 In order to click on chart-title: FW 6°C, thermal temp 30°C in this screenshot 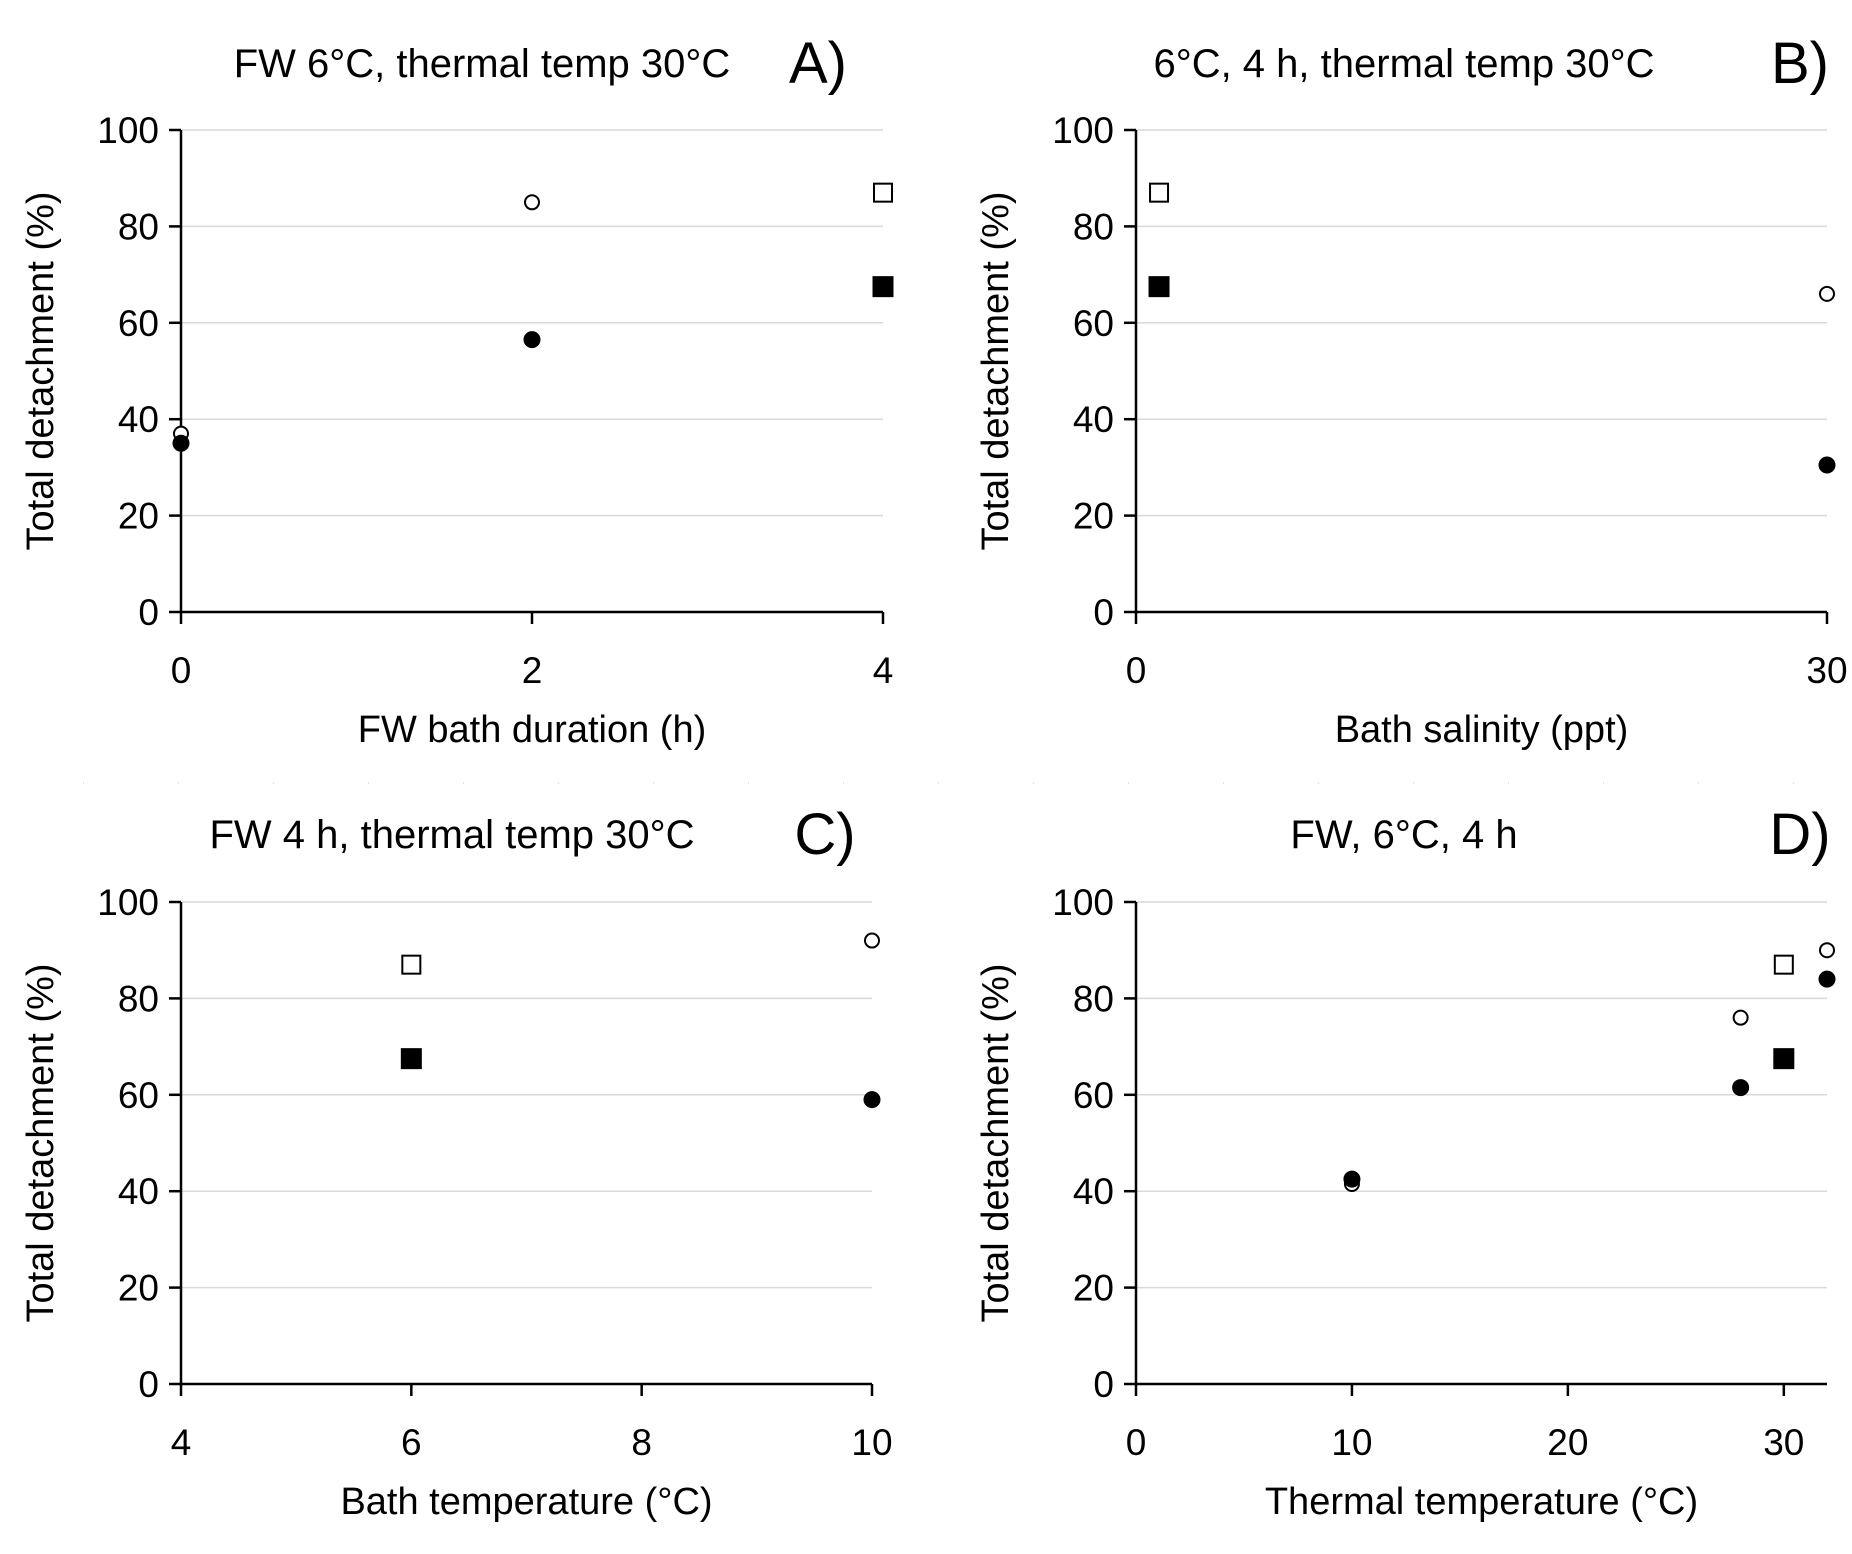, I will do `click(482, 64)`.